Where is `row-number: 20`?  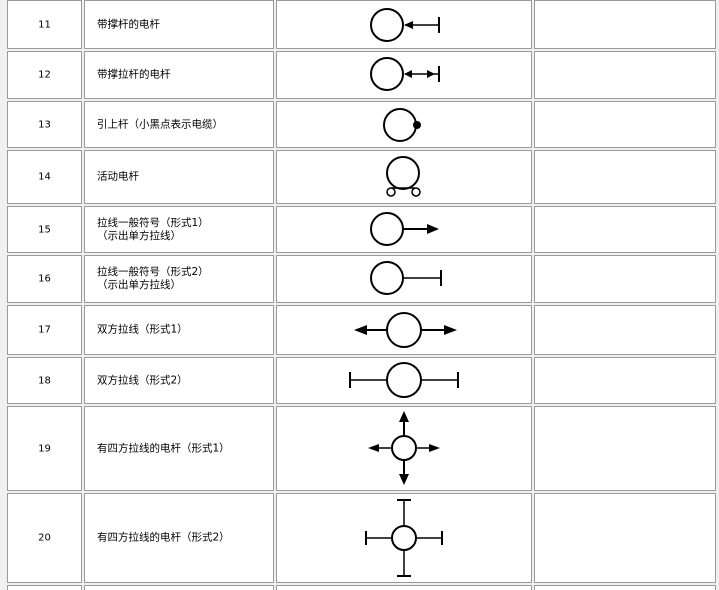 row-number: 20 is located at coordinates (44, 538).